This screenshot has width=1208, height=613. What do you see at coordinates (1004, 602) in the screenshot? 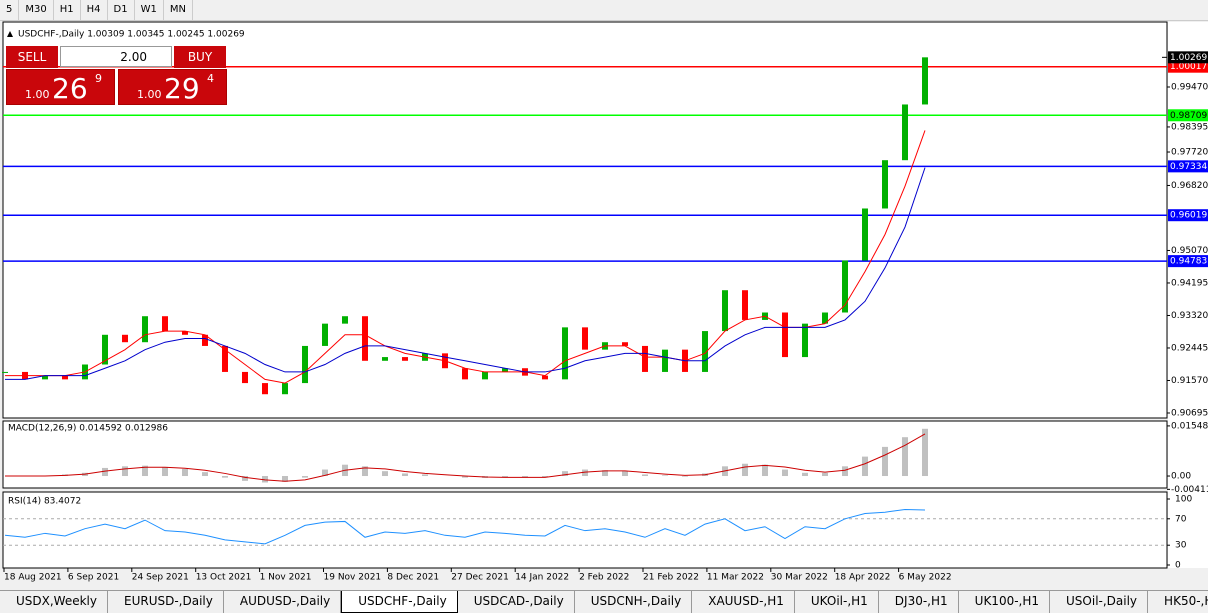
I see `chart-tab: UK100-,H1` at bounding box center [1004, 602].